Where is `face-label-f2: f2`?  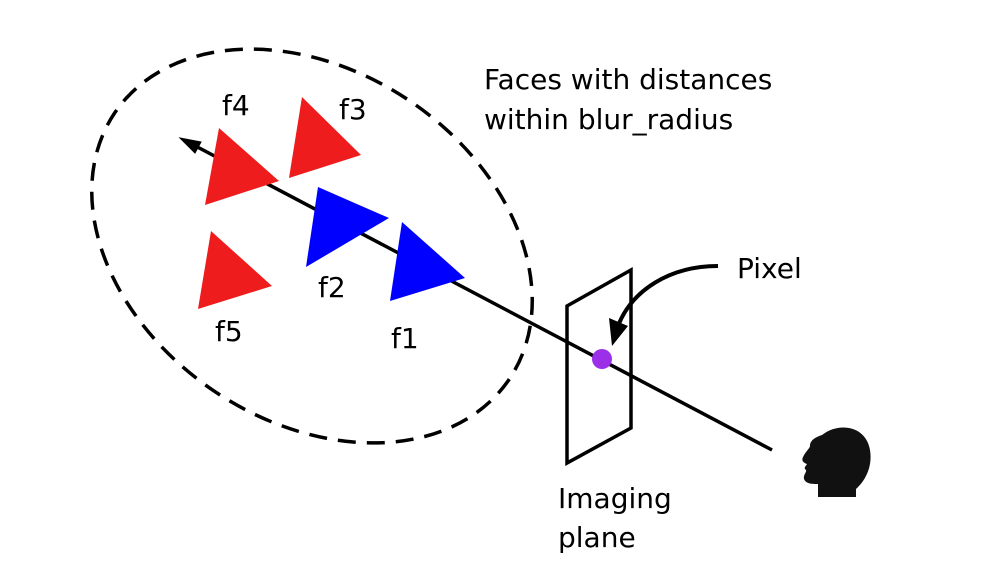 face-label-f2: f2 is located at coordinates (332, 287).